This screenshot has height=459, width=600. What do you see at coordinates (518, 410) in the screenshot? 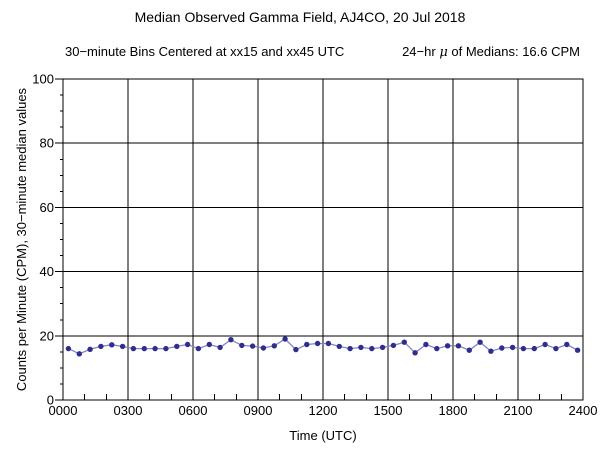
I see `x-tick-label: 2100` at bounding box center [518, 410].